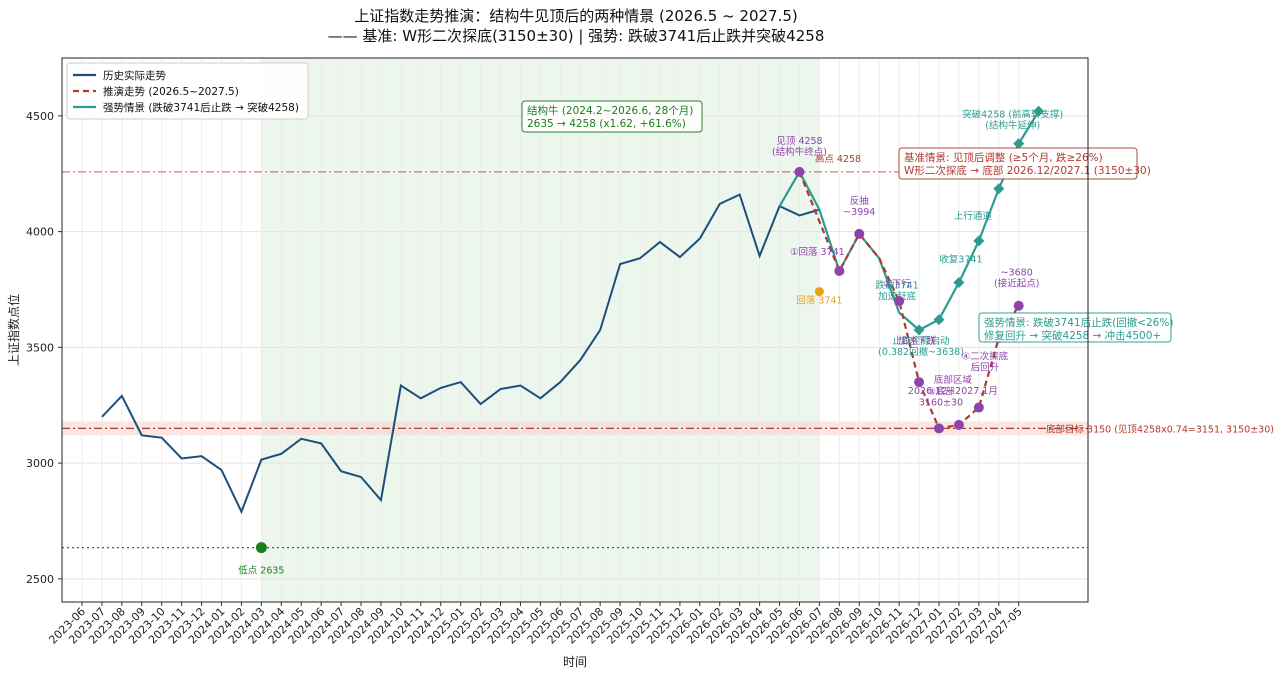 The image size is (1280, 677). I want to click on scenario-marker-label: 2026.12~2027.1月, so click(953, 391).